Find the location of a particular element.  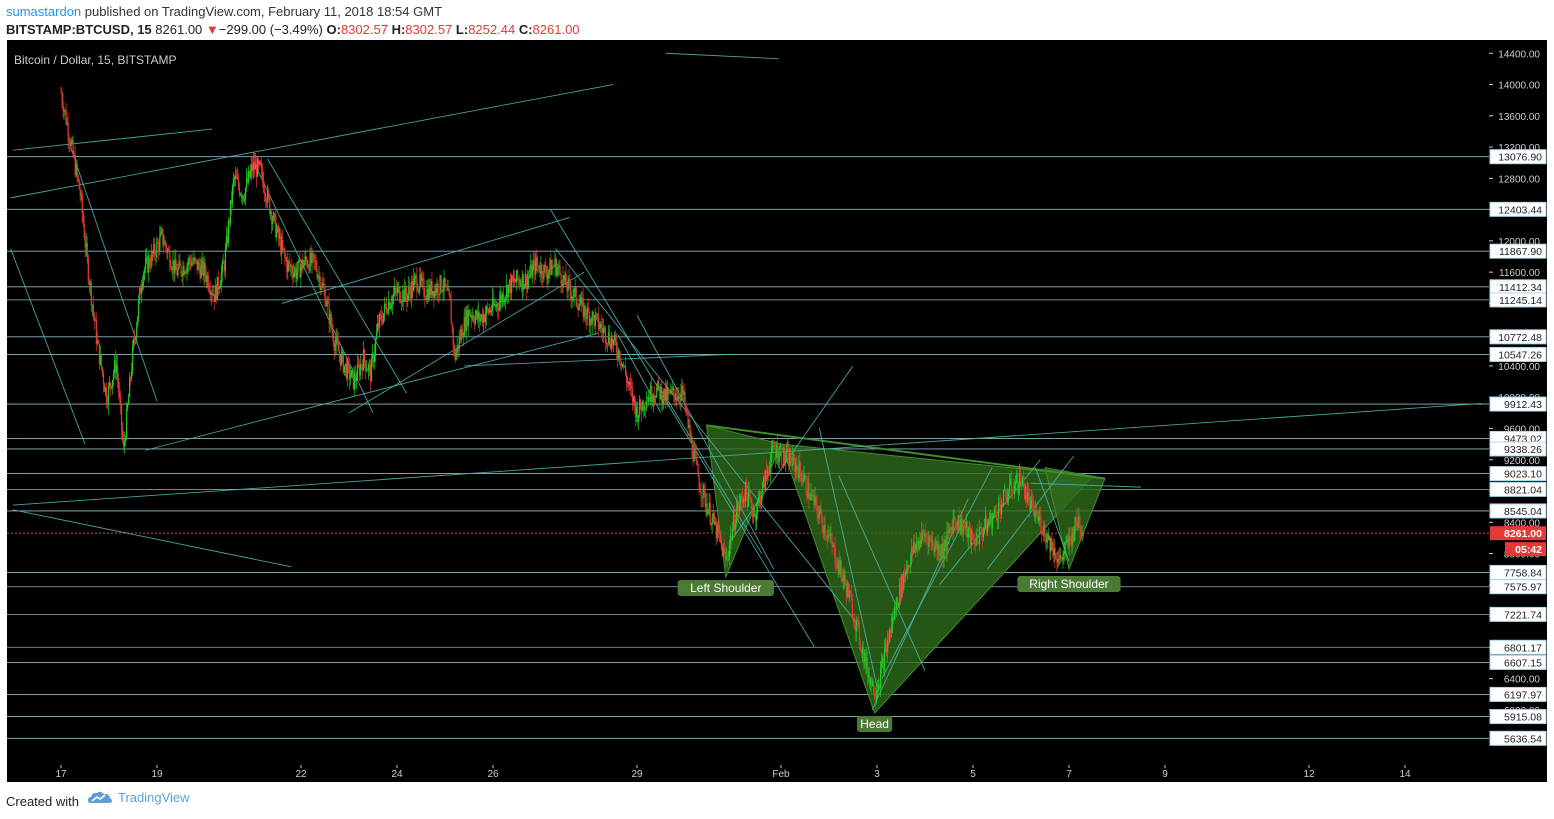

tradingview-link: TradingView is located at coordinates (139, 797).